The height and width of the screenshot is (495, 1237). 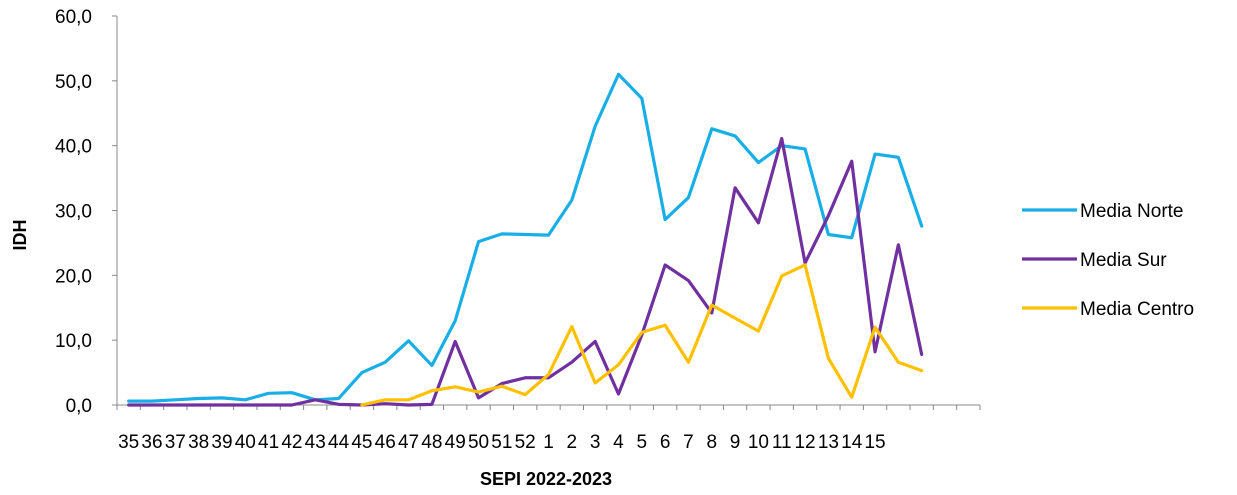 What do you see at coordinates (128, 442) in the screenshot?
I see `x-tick-label: 35` at bounding box center [128, 442].